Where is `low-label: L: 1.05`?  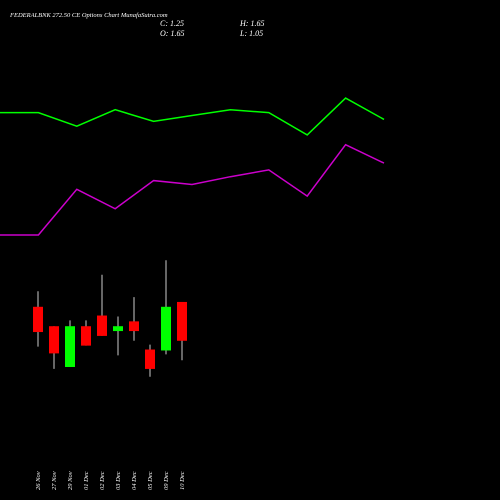 low-label: L: 1.05 is located at coordinates (251, 33).